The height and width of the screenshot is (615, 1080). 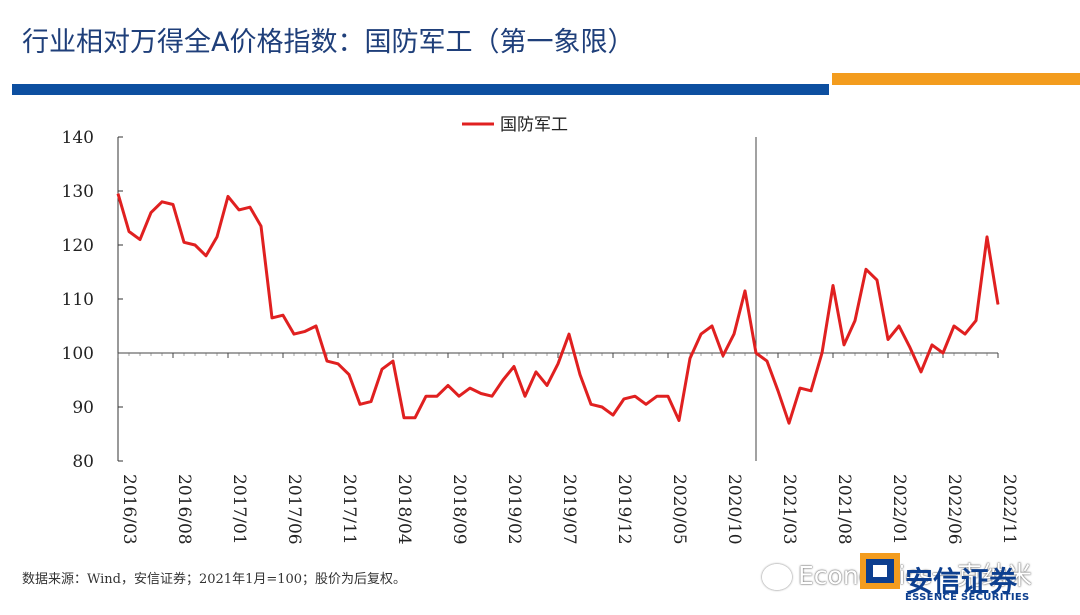 I want to click on x-tick-label: 2022/01, so click(x=899, y=509).